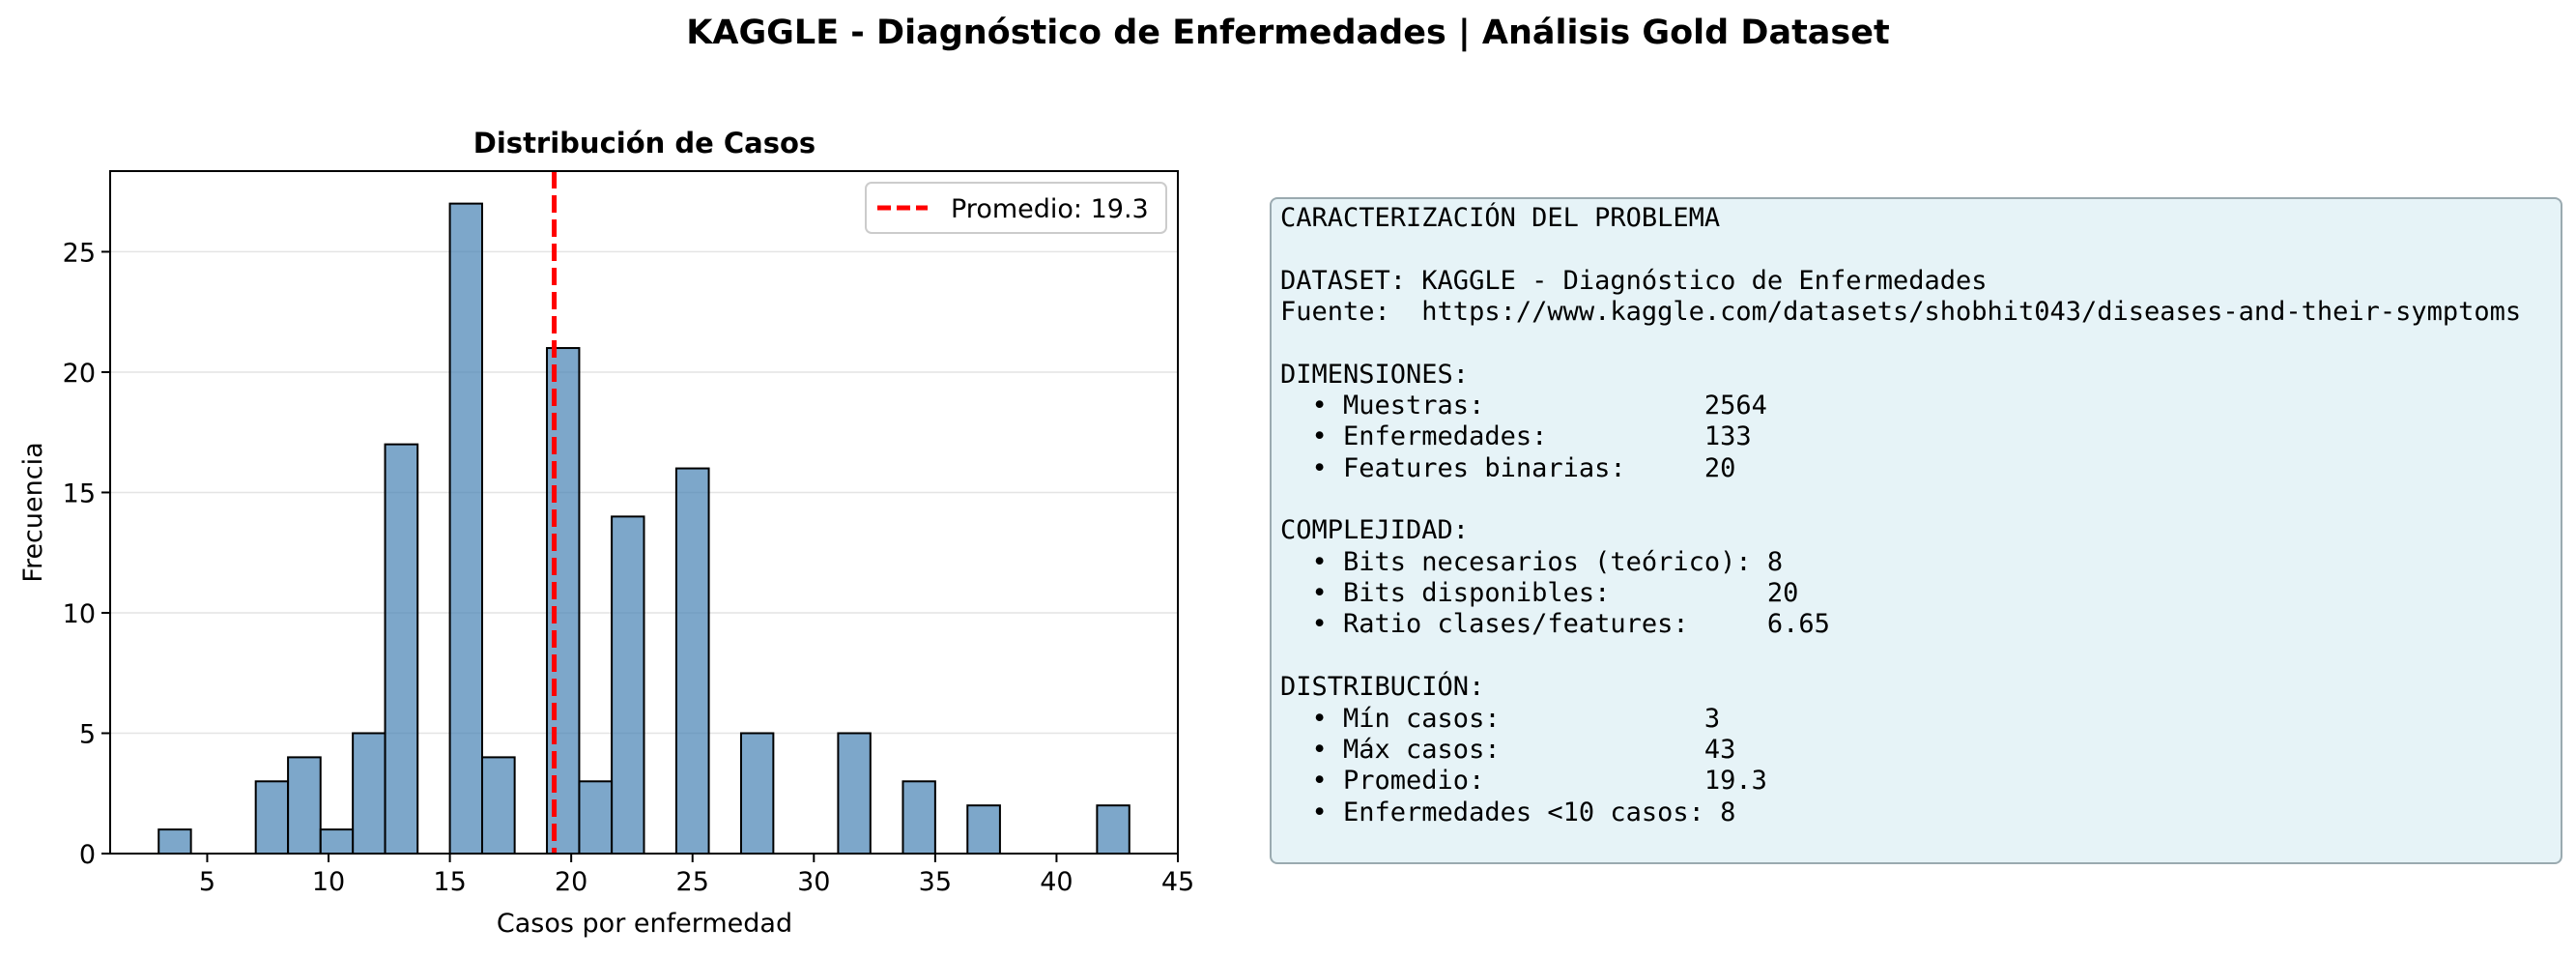 The width and height of the screenshot is (2576, 957). I want to click on x-tick-label: 25, so click(693, 882).